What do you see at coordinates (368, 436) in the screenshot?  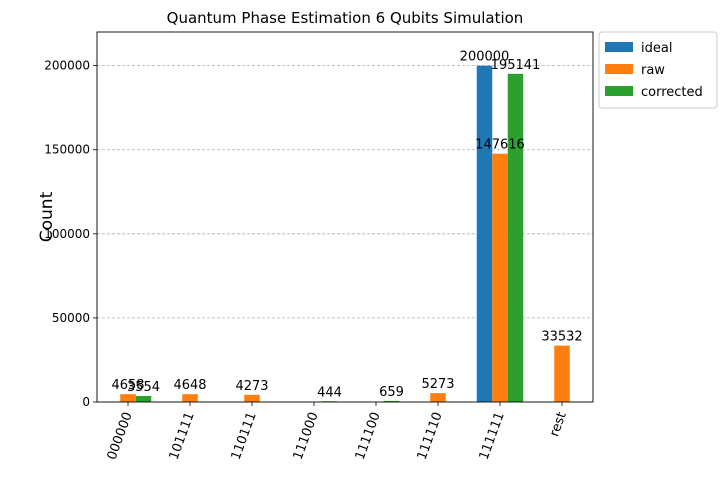 I see `x-tick-label: 111100` at bounding box center [368, 436].